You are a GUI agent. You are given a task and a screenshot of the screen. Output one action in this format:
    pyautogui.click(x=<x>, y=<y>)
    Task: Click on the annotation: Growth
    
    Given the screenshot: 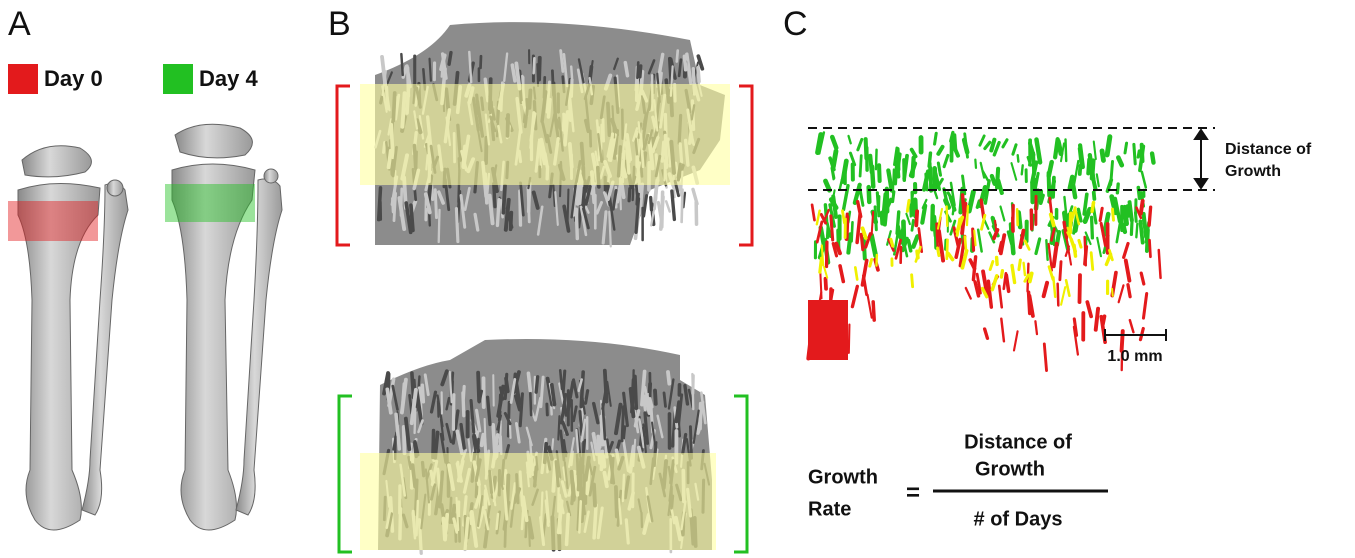 What is the action you would take?
    pyautogui.click(x=1253, y=171)
    